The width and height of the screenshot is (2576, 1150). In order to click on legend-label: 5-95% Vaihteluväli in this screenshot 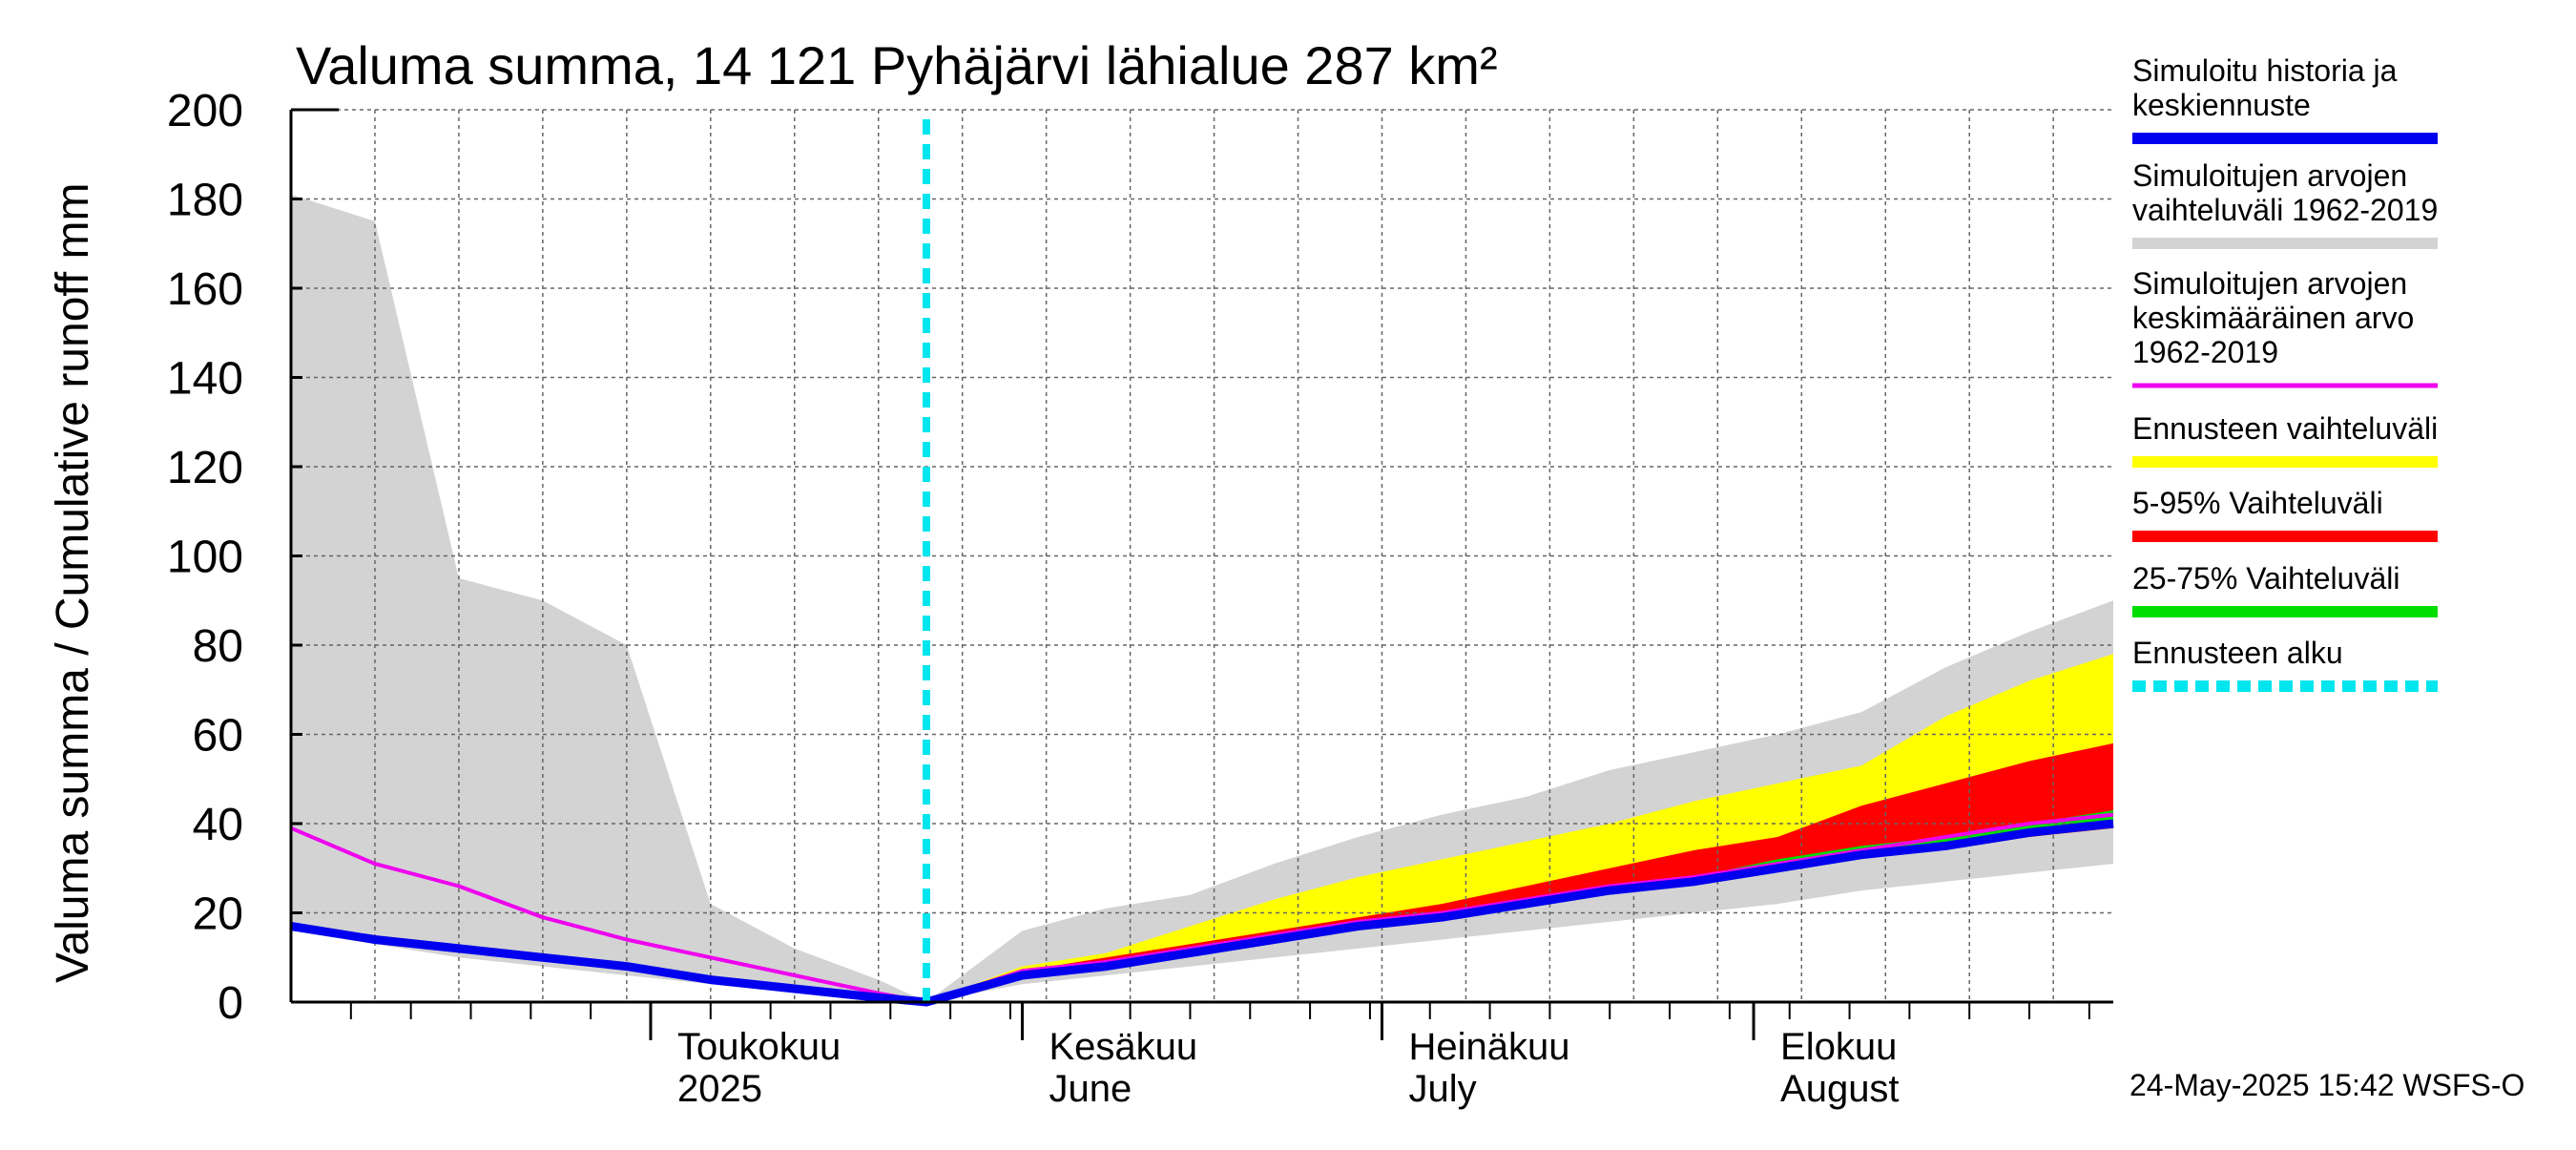, I will do `click(2257, 503)`.